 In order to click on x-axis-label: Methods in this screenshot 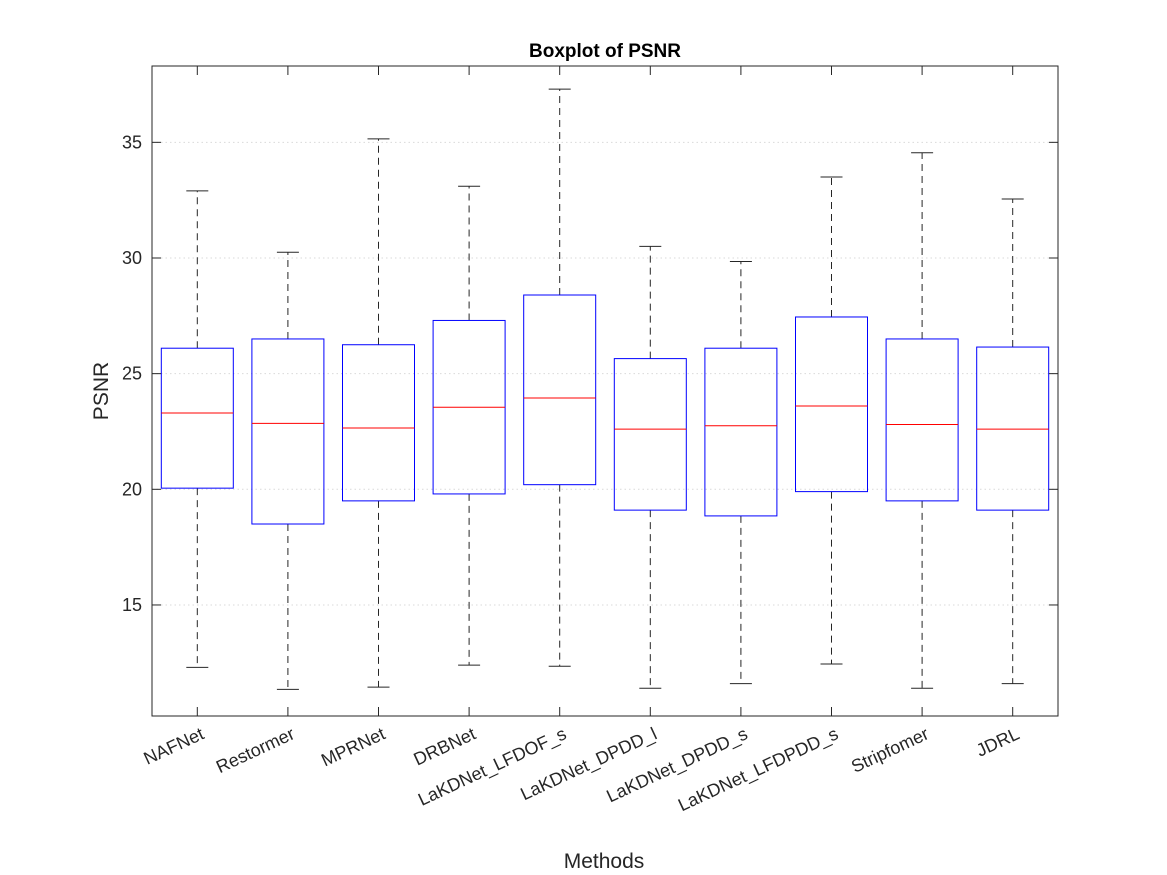, I will do `click(604, 861)`.